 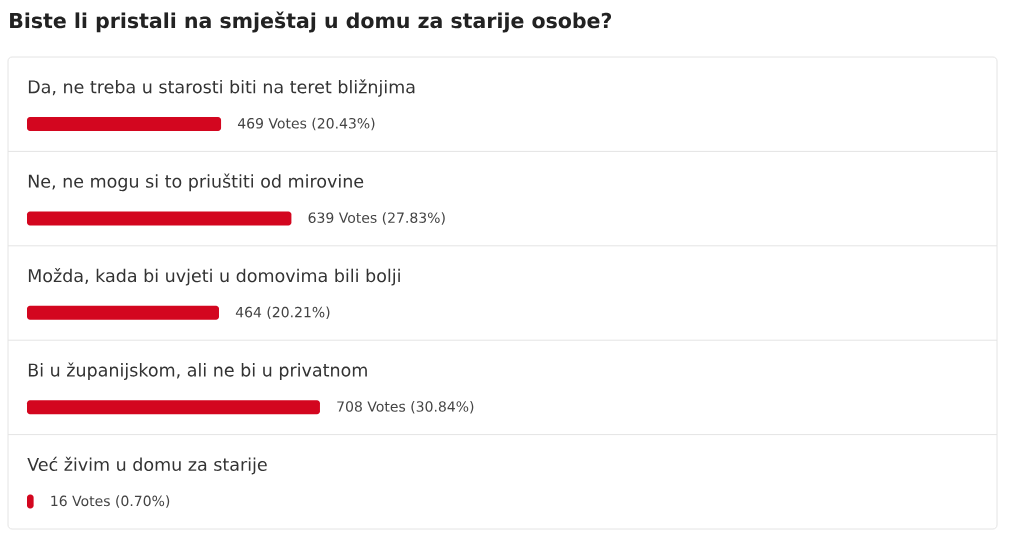 What do you see at coordinates (282, 313) in the screenshot?
I see `data-label: 464 (20.21%)` at bounding box center [282, 313].